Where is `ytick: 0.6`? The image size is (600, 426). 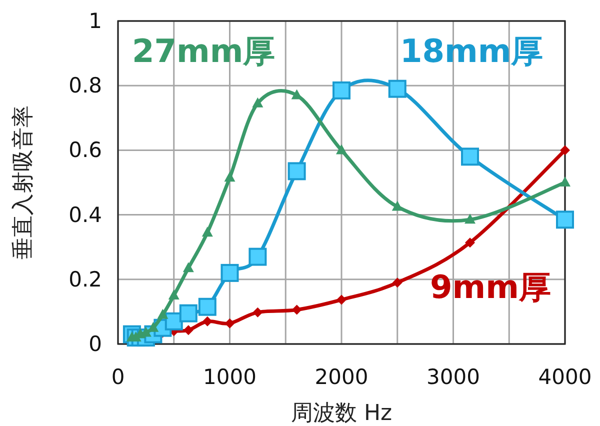 ytick: 0.6 is located at coordinates (85, 150).